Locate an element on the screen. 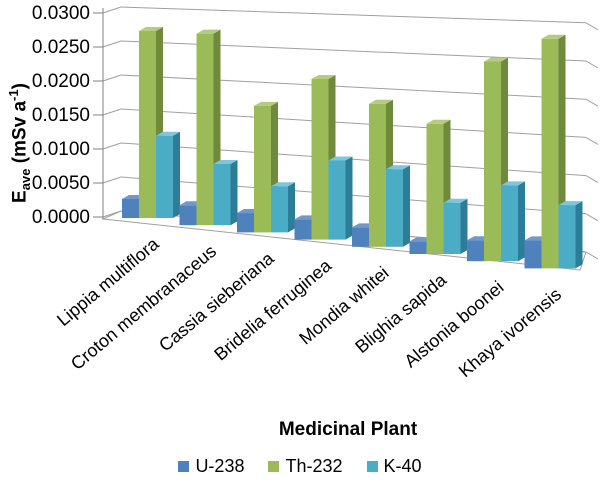  y-axis-title-superscript: -1 is located at coordinates (13, 95).